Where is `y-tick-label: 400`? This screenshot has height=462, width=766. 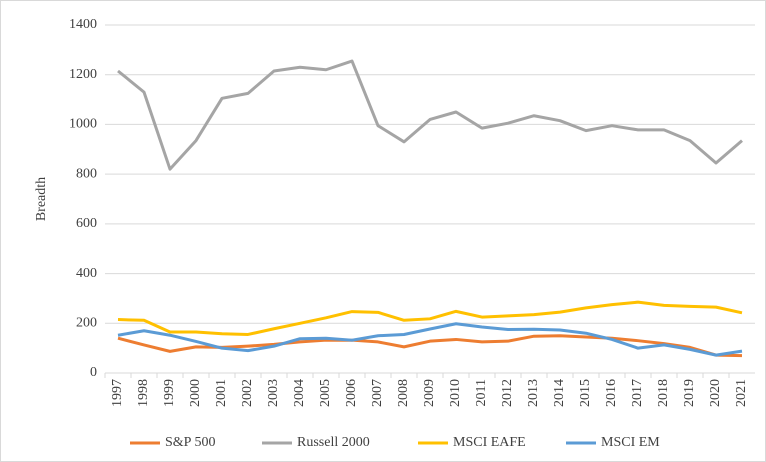
y-tick-label: 400 is located at coordinates (86, 273).